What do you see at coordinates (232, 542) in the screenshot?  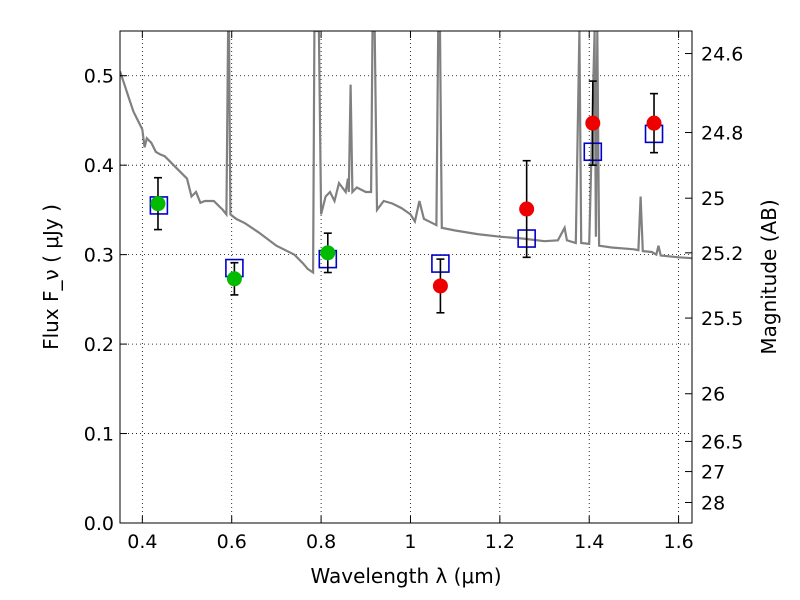 I see `x-tick-label: 0.6` at bounding box center [232, 542].